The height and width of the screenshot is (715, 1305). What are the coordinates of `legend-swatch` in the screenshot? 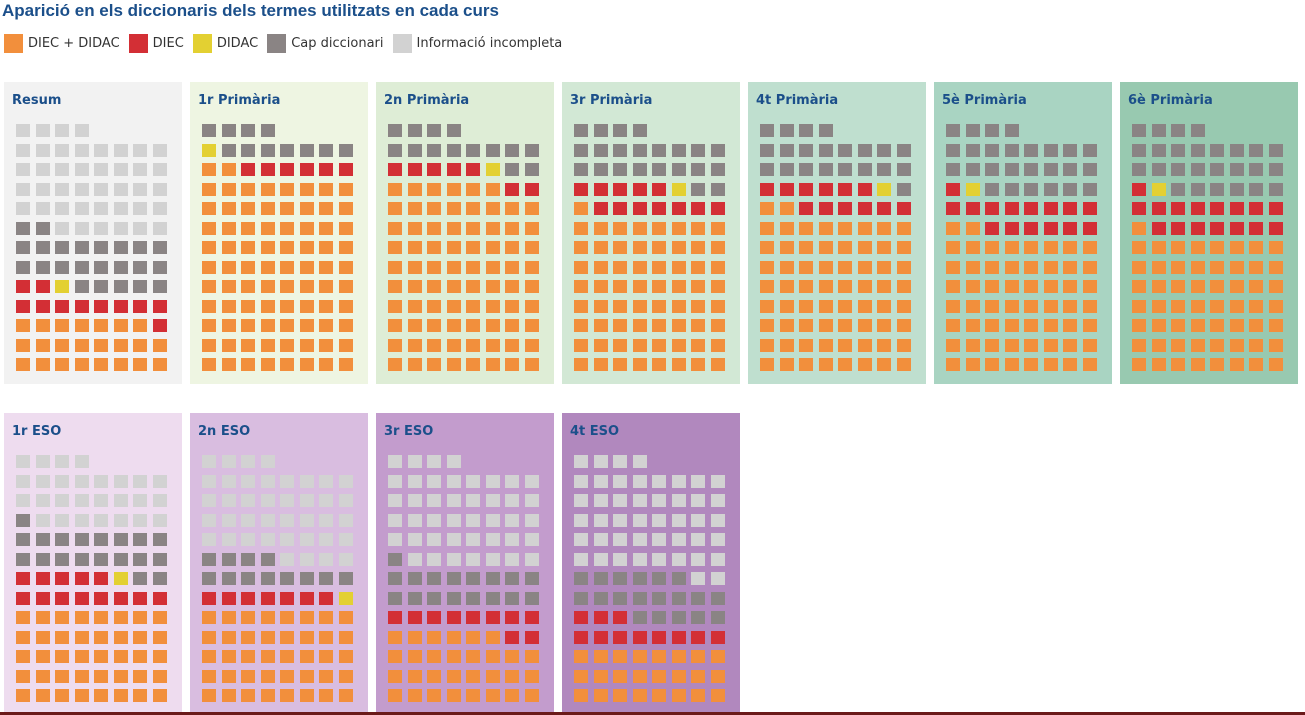 It's located at (202, 43).